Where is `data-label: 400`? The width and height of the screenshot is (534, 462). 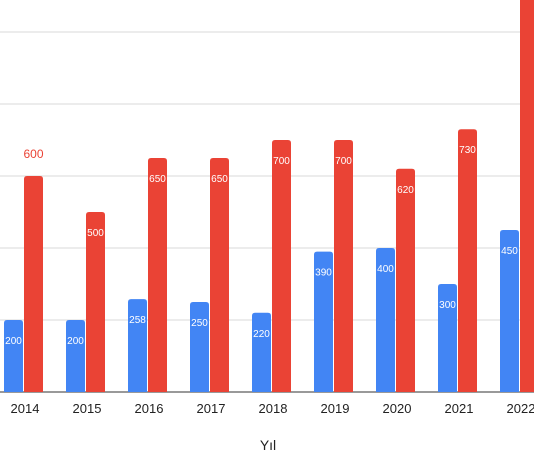 data-label: 400 is located at coordinates (385, 269).